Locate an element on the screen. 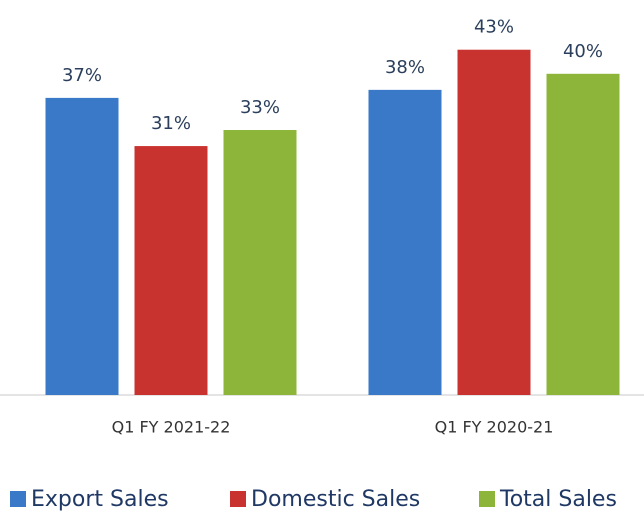 The height and width of the screenshot is (518, 644). legend-label: Export Sales is located at coordinates (100, 499).